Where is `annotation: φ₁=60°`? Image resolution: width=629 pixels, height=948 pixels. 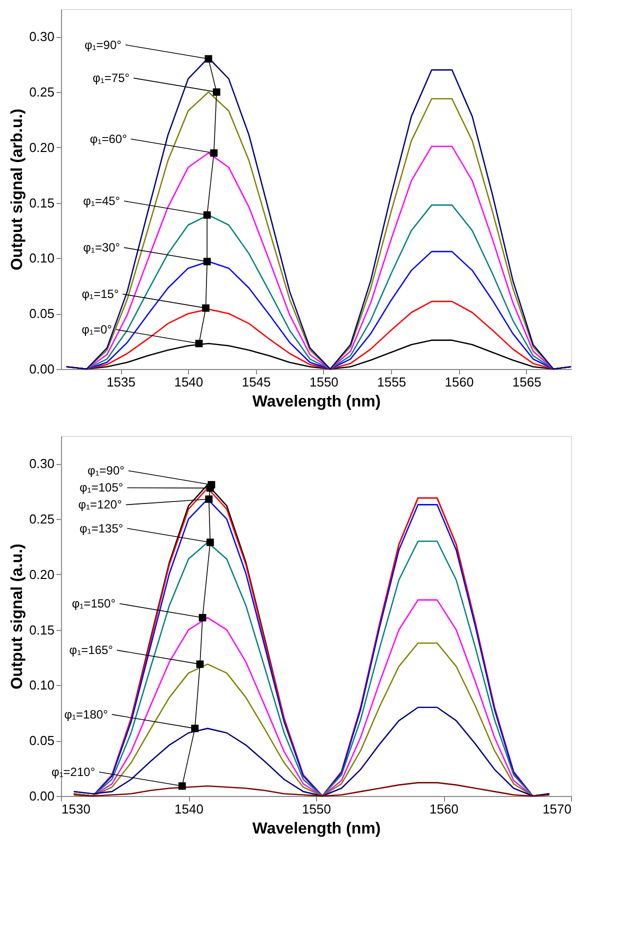
annotation: φ₁=60° is located at coordinates (109, 139).